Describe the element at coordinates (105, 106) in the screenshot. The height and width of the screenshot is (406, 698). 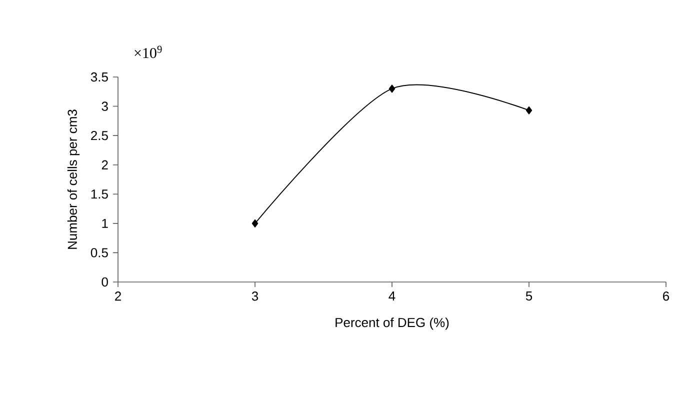
I see `y-tick-label: 3` at that location.